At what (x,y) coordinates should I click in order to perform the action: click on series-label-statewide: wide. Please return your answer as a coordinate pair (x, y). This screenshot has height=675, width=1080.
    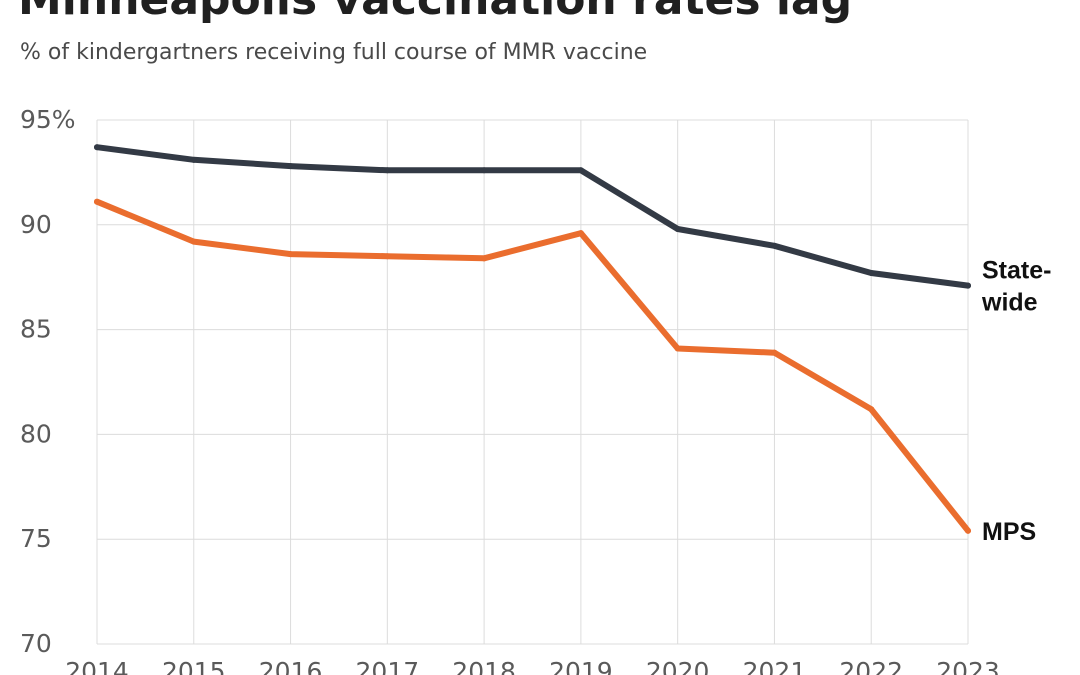
    Looking at the image, I should click on (1009, 303).